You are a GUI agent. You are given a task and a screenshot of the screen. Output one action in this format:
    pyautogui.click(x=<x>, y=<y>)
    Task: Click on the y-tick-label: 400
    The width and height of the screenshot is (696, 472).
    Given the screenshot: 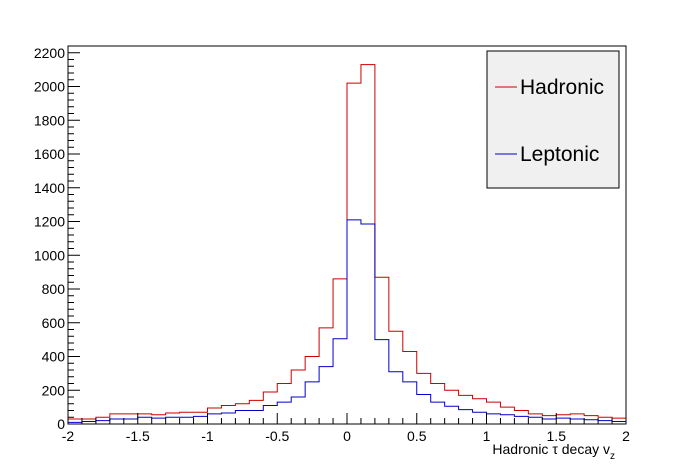 What is the action you would take?
    pyautogui.click(x=54, y=357)
    